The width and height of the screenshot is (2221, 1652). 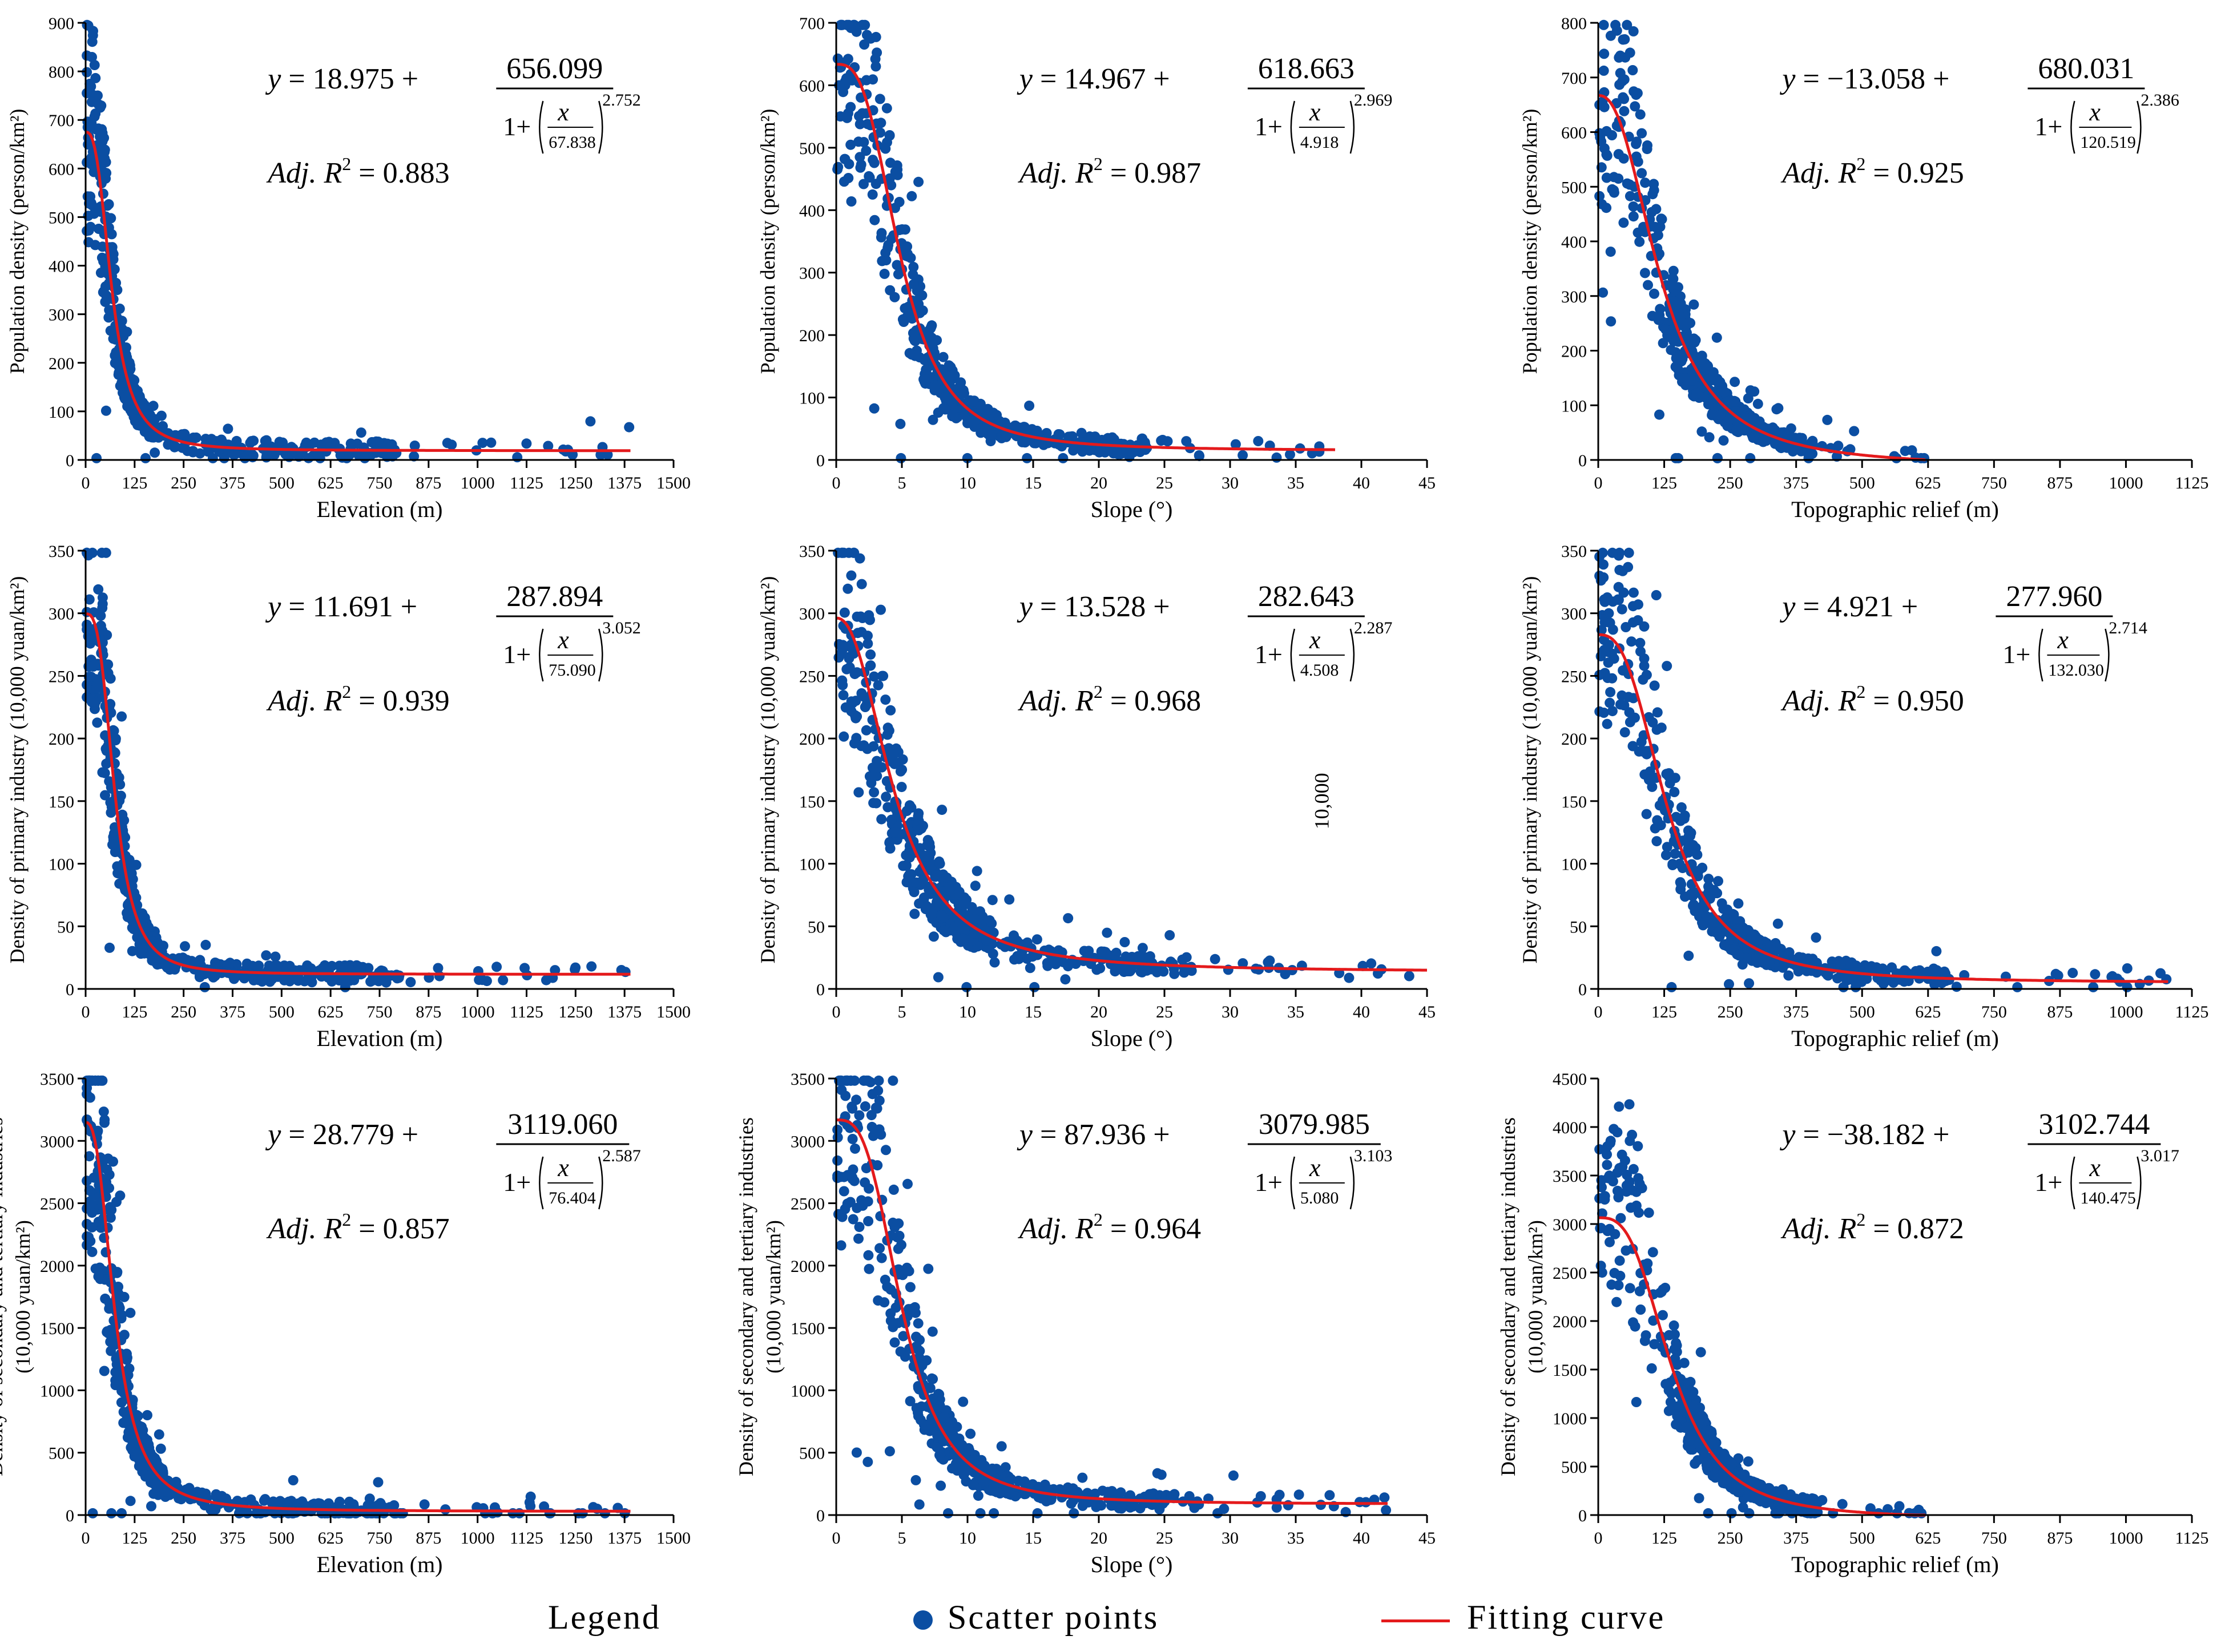 I want to click on x-tick-label: 375, so click(x=1796, y=1012).